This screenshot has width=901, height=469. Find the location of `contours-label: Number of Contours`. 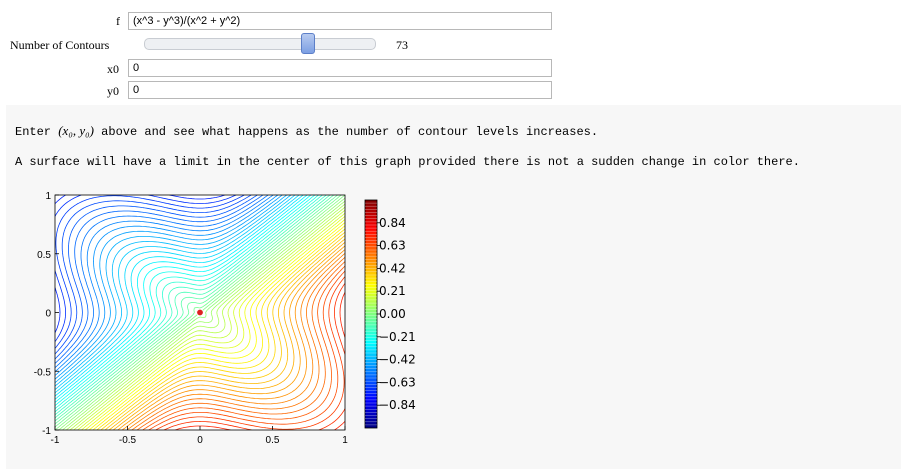

contours-label: Number of Contours is located at coordinates (60, 45).